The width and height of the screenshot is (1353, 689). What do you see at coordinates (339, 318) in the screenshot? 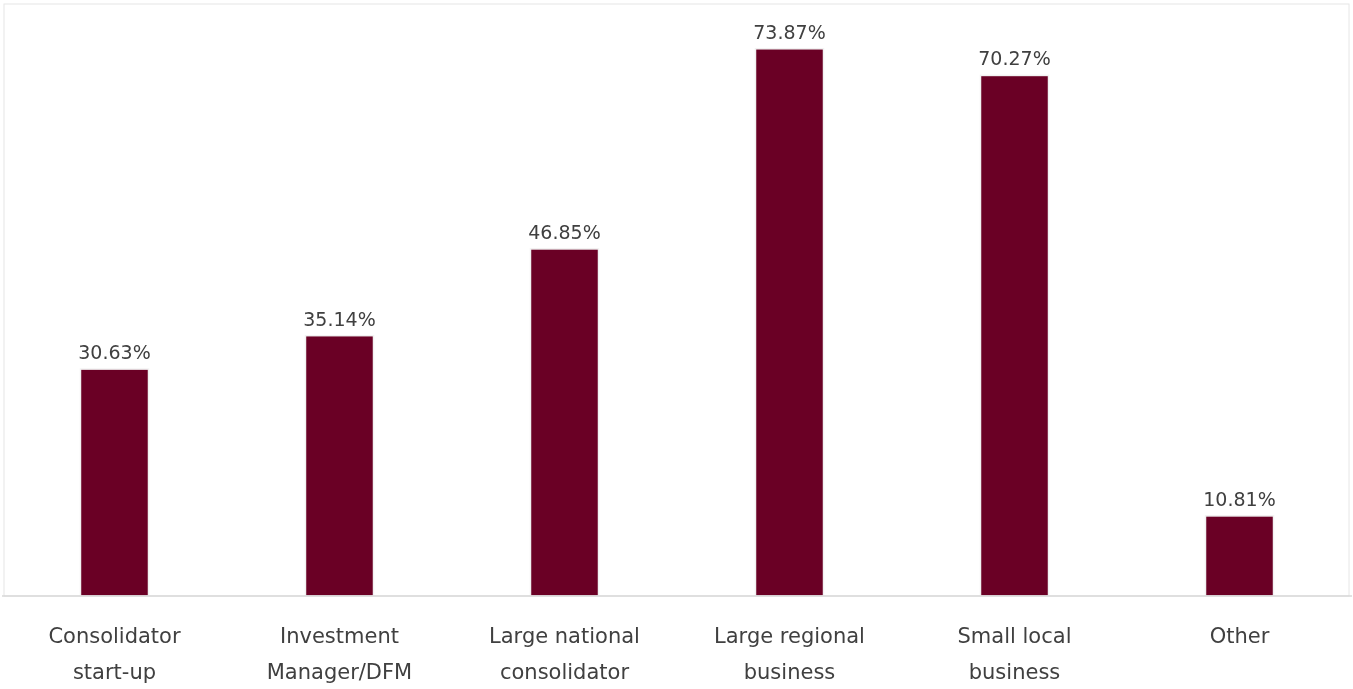
I see `data-label: 35.14%` at bounding box center [339, 318].